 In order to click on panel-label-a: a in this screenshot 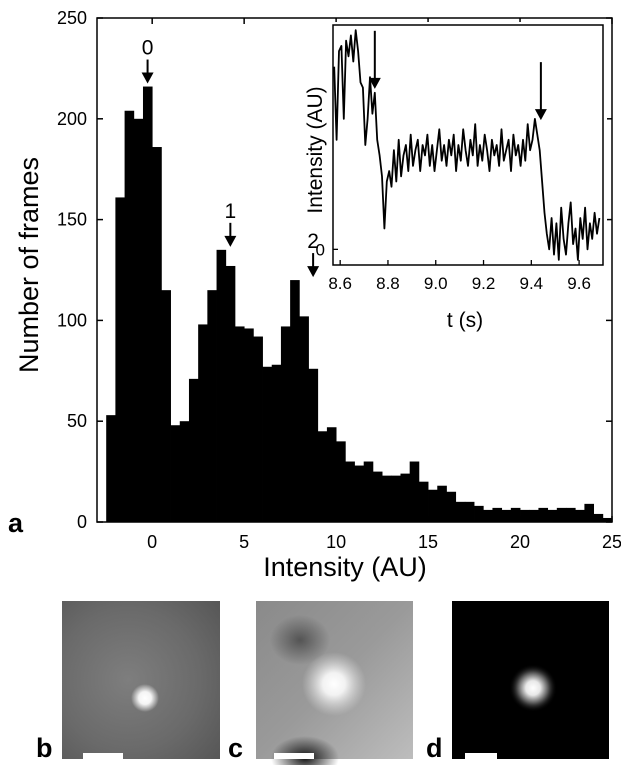, I will do `click(16, 523)`.